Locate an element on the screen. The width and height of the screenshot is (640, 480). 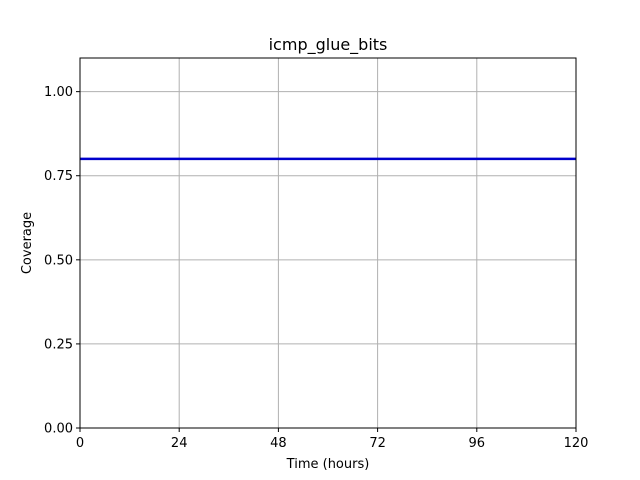
y-tick-label: 0.00 is located at coordinates (58, 429).